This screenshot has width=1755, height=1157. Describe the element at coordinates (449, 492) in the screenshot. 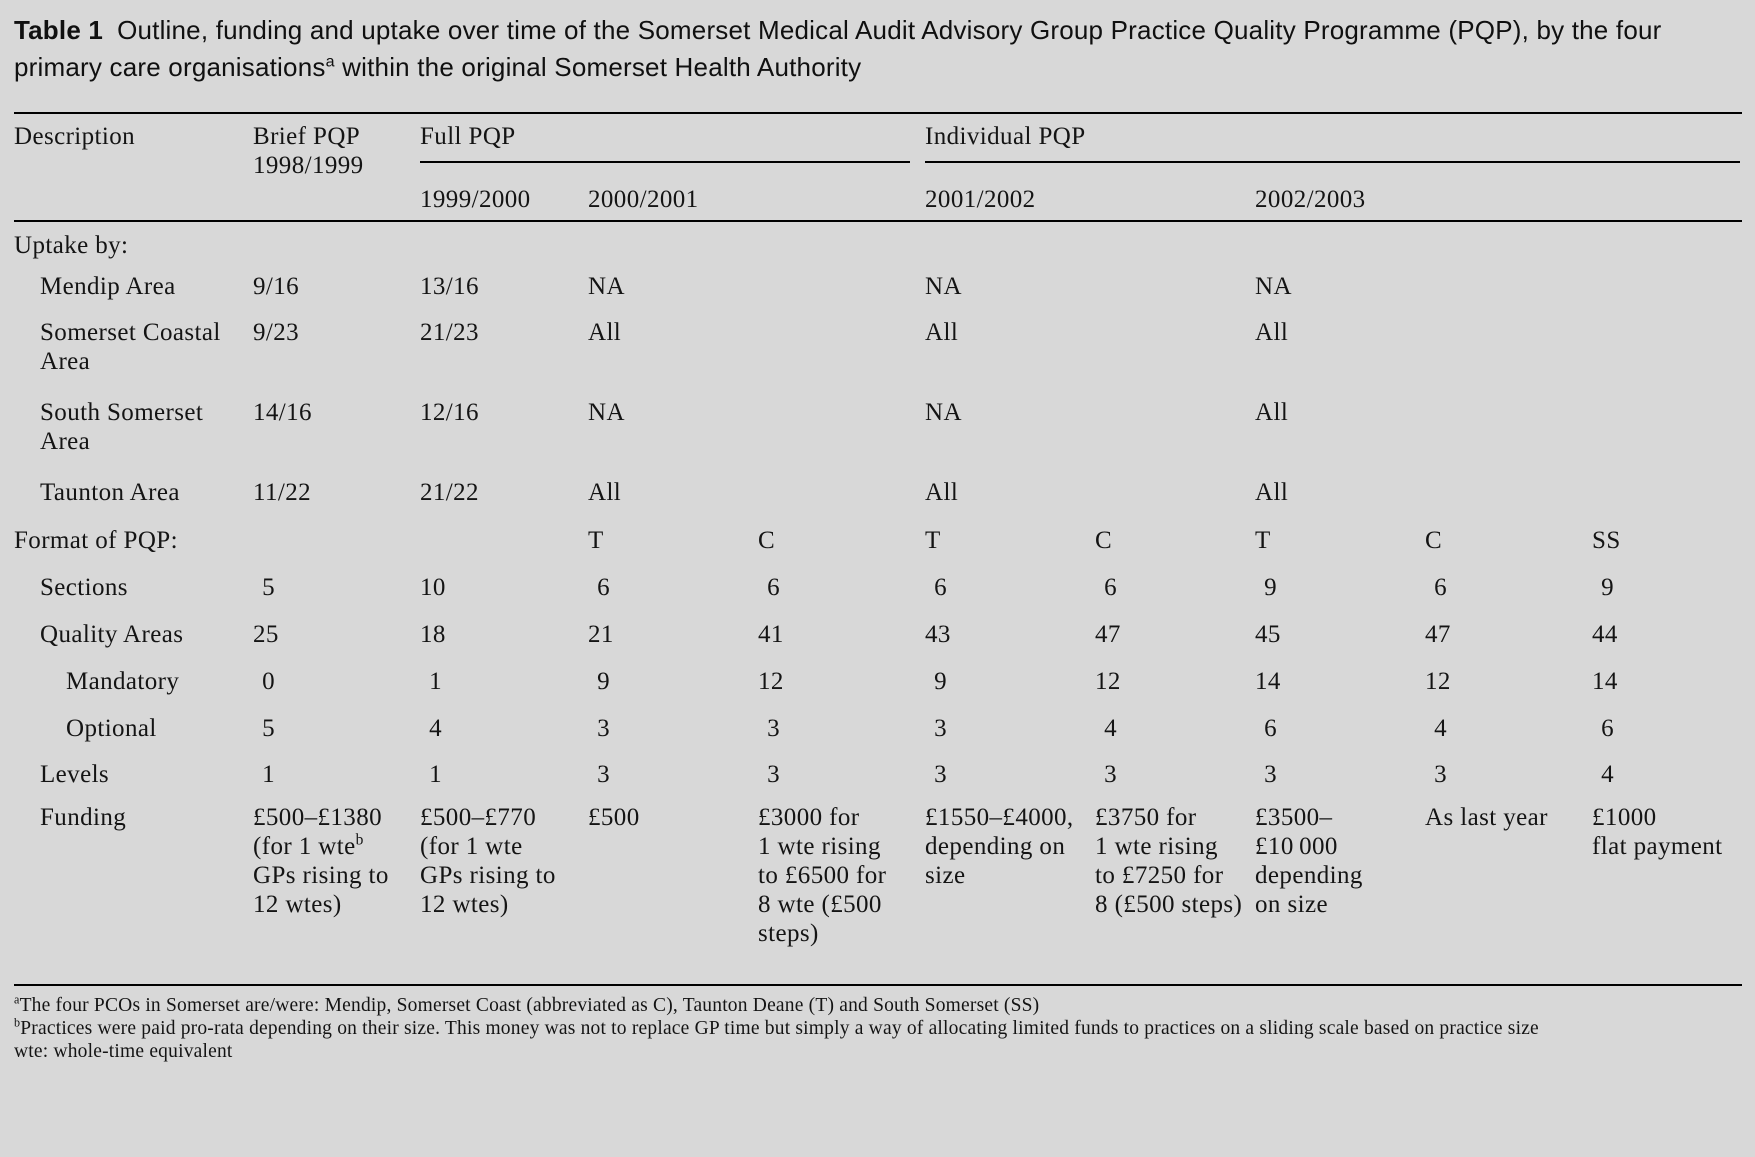

I see `table-cell: 21/22` at that location.